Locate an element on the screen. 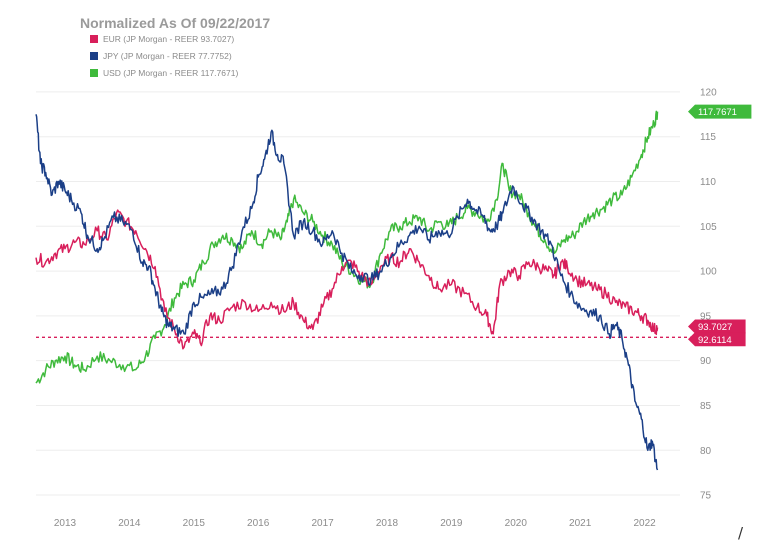 The height and width of the screenshot is (545, 757). reference-value-tag is located at coordinates (717, 339).